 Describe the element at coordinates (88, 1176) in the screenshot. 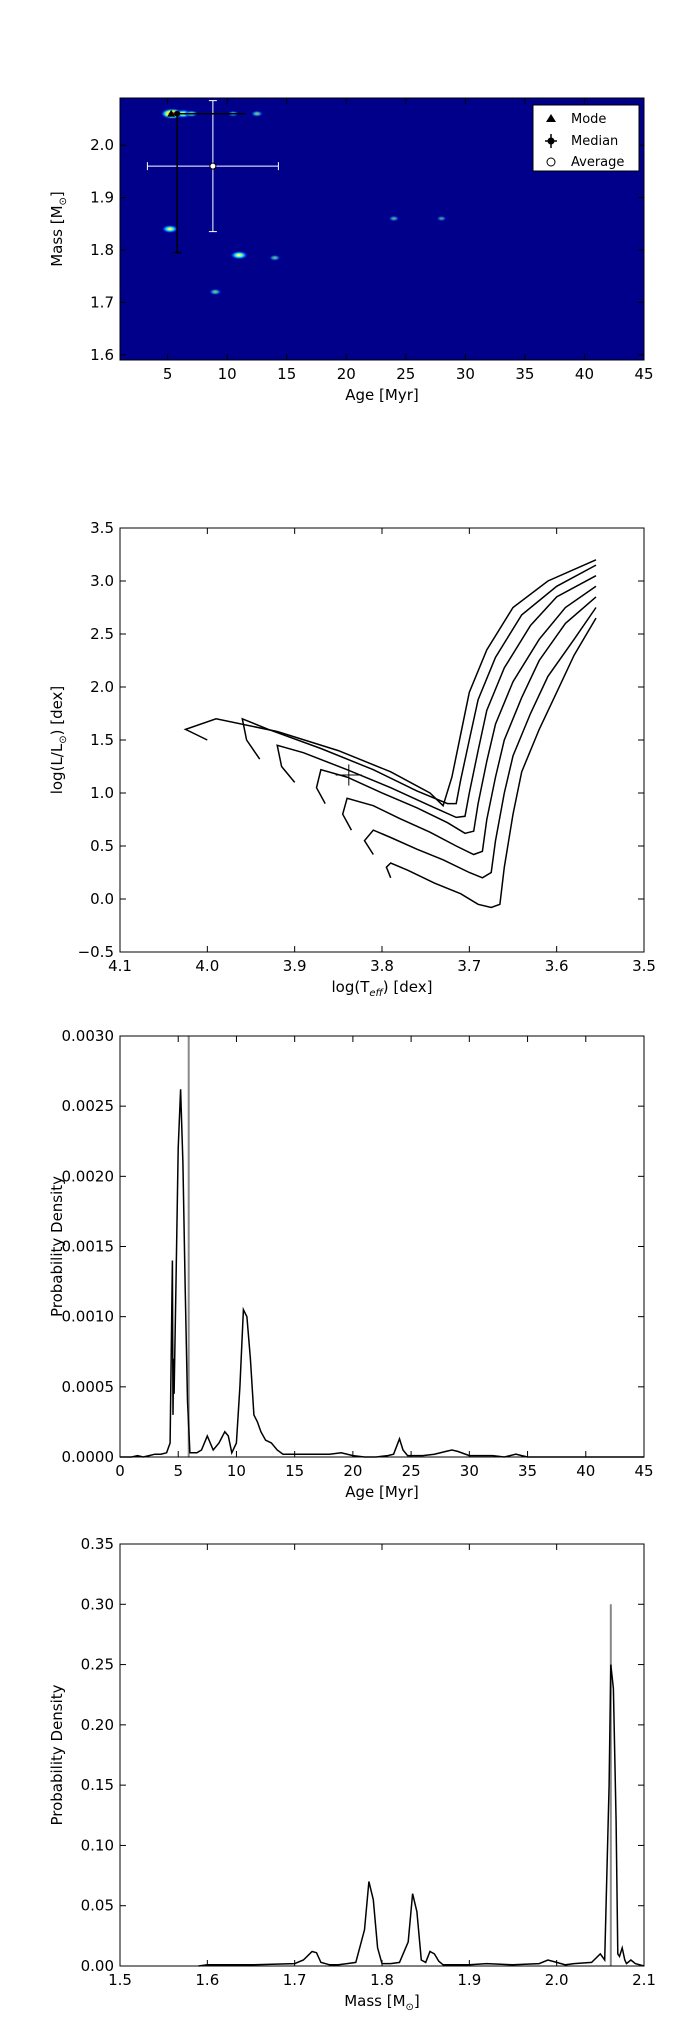

I see `y-tick-label: 0.0020` at that location.